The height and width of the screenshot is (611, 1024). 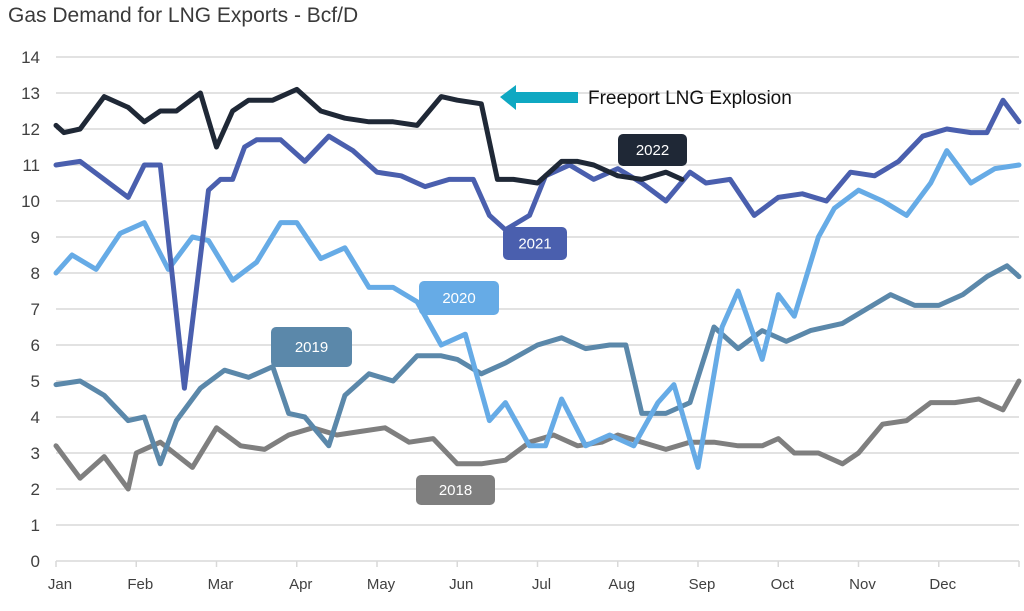 What do you see at coordinates (369, 136) in the screenshot?
I see `series-line-2022` at bounding box center [369, 136].